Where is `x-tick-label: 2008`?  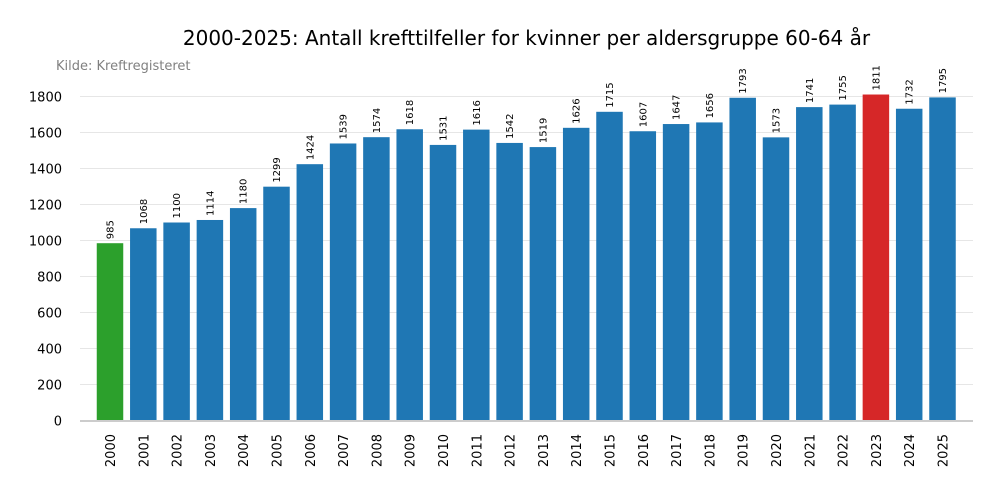
x-tick-label: 2008 is located at coordinates (377, 450).